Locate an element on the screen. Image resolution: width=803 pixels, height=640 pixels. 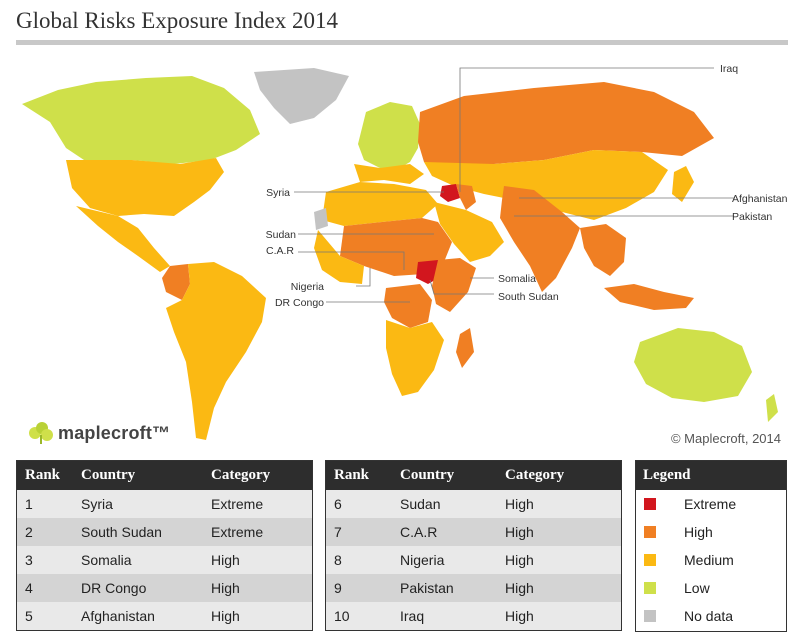
region-east-africa is located at coordinates (454, 285).